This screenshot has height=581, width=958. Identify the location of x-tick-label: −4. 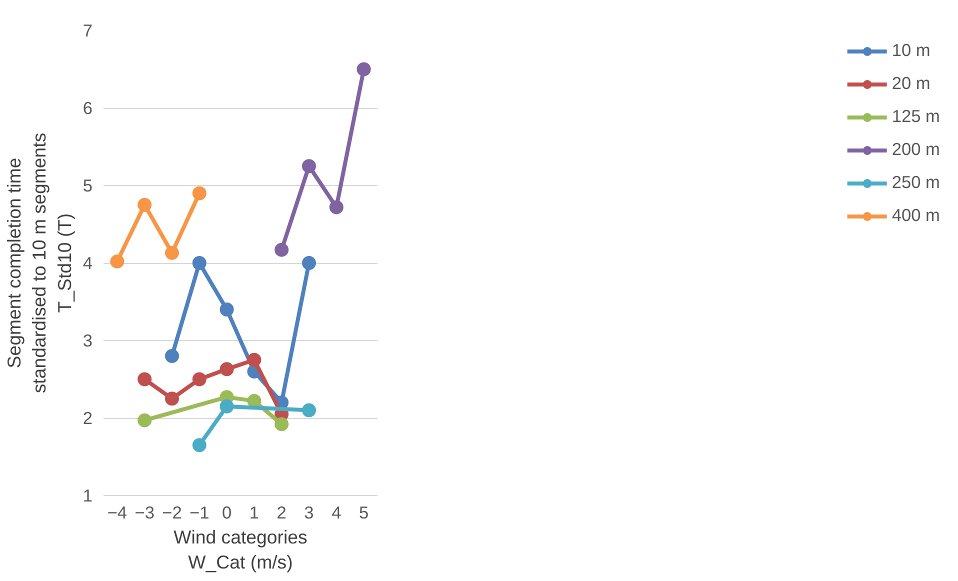
(117, 512).